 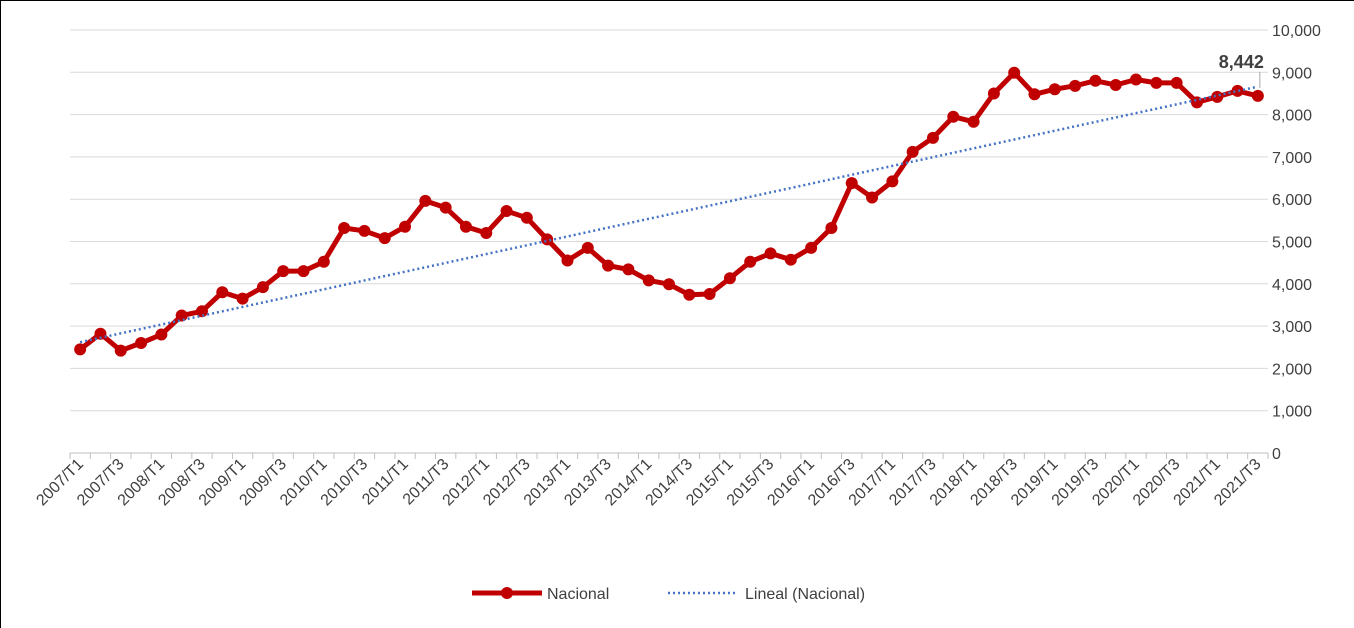 What do you see at coordinates (1241, 62) in the screenshot?
I see `data-label: 8,442` at bounding box center [1241, 62].